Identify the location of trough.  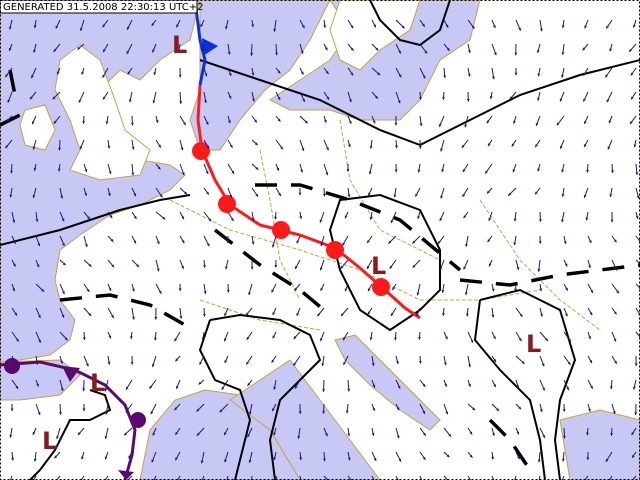
(510, 444).